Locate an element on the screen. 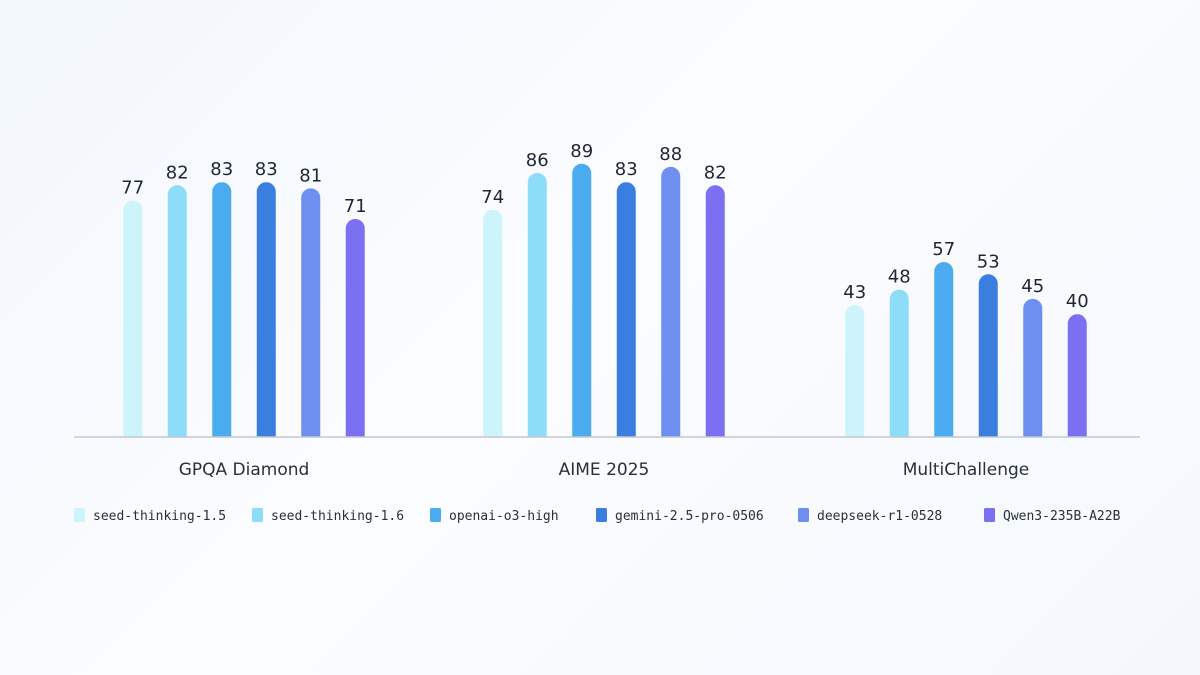 This screenshot has width=1200, height=675. legend-item-openai-o3-high: openai-o3-high is located at coordinates (494, 516).